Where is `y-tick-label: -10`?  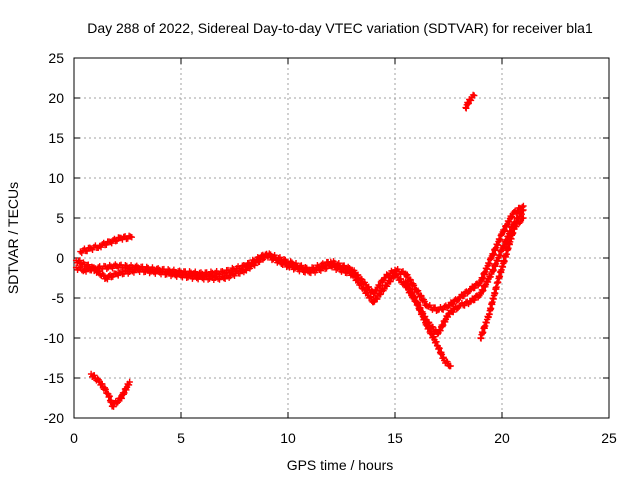
y-tick-label: -10 is located at coordinates (54, 338).